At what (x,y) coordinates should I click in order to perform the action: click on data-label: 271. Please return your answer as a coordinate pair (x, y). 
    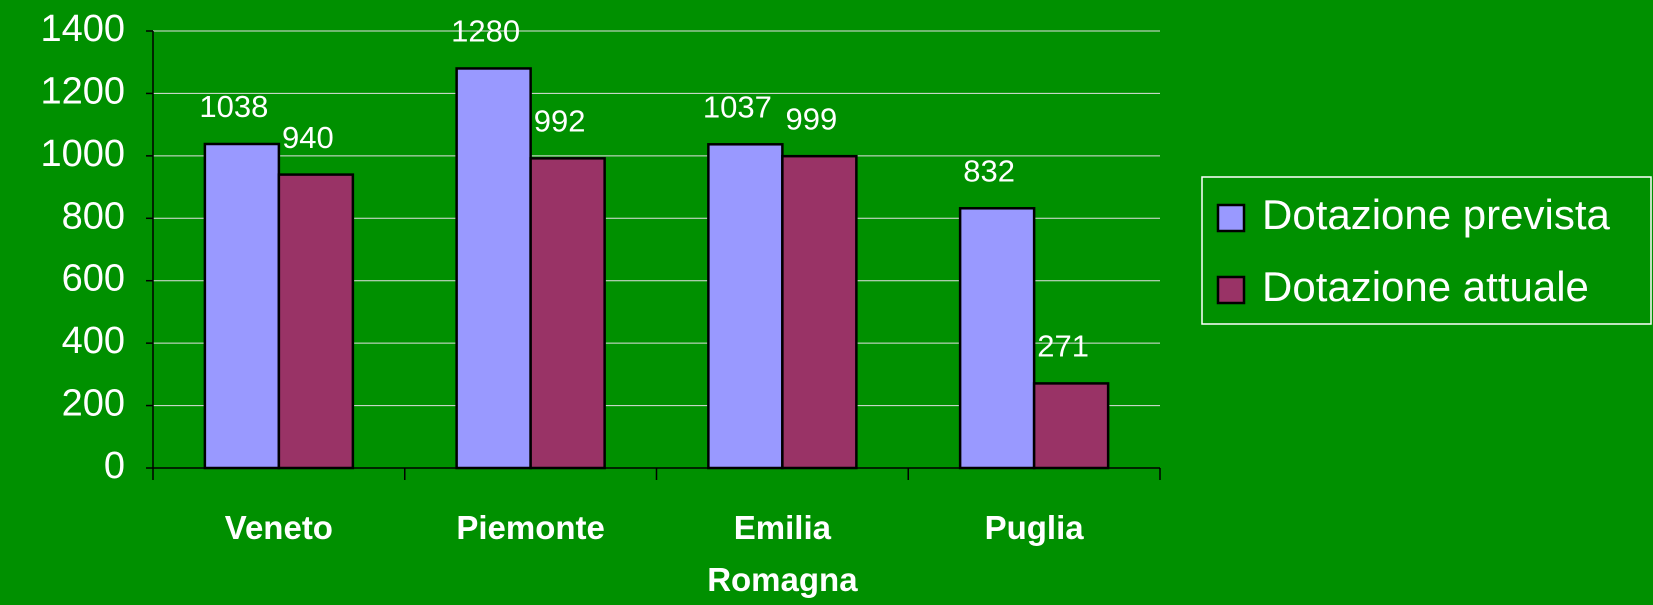
    Looking at the image, I should click on (1063, 346).